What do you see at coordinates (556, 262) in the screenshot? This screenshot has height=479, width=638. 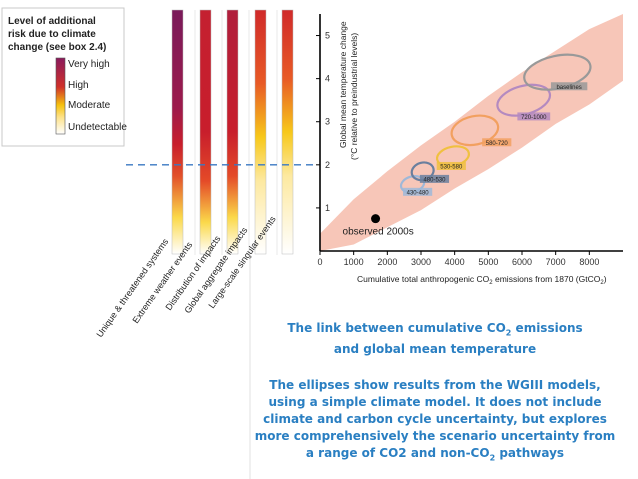 I see `x-tick-label: 7000` at bounding box center [556, 262].